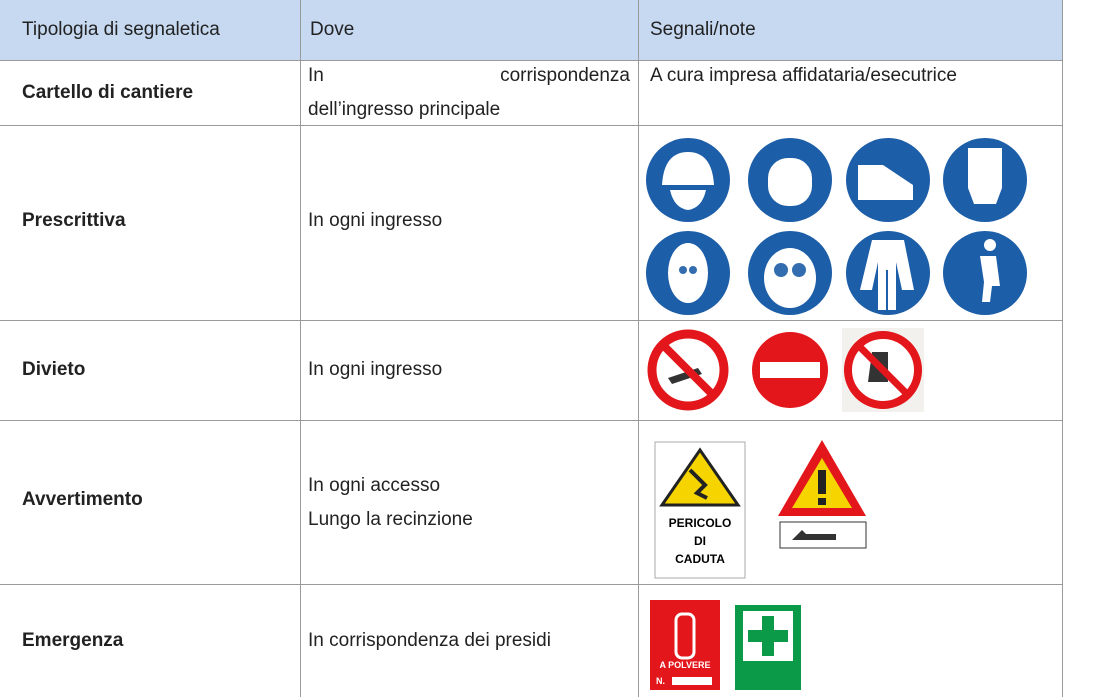 Image resolution: width=1093 pixels, height=697 pixels. Describe the element at coordinates (684, 665) in the screenshot. I see `sign-text: A POLVERE` at that location.